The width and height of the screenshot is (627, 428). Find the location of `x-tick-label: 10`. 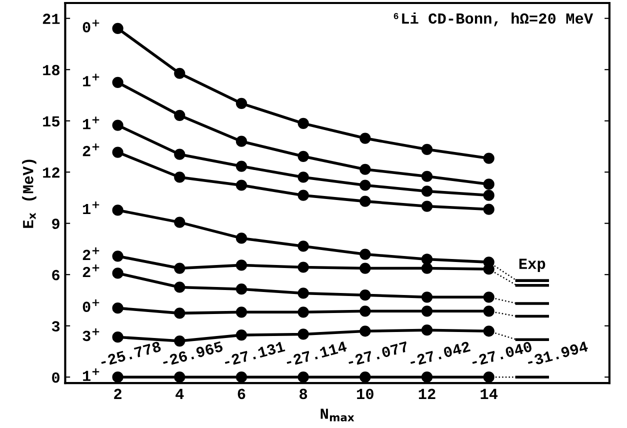

x-tick-label: 10 is located at coordinates (365, 394).